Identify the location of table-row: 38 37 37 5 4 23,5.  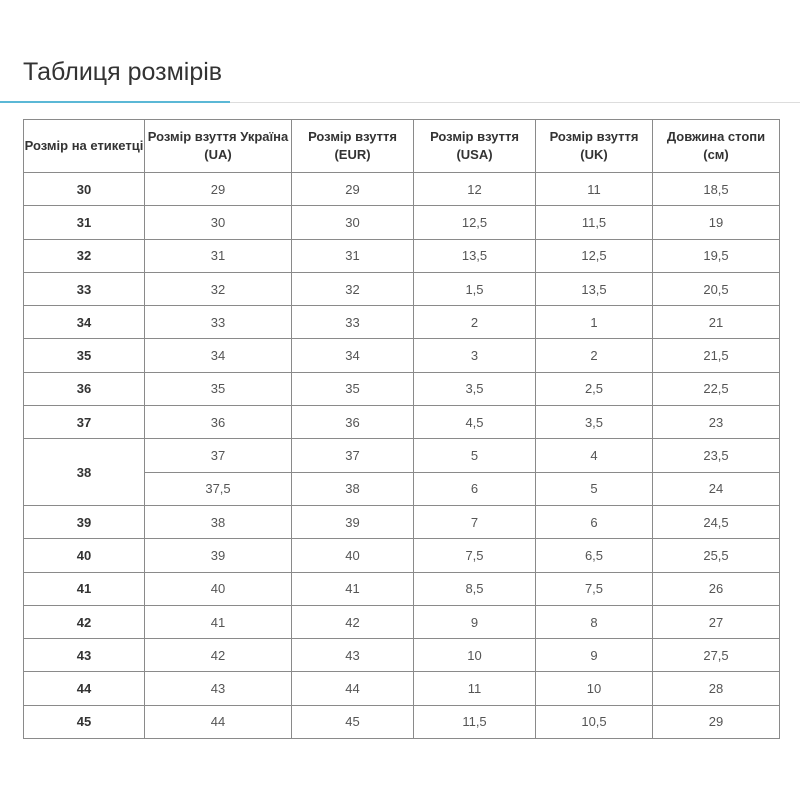
(401, 472).